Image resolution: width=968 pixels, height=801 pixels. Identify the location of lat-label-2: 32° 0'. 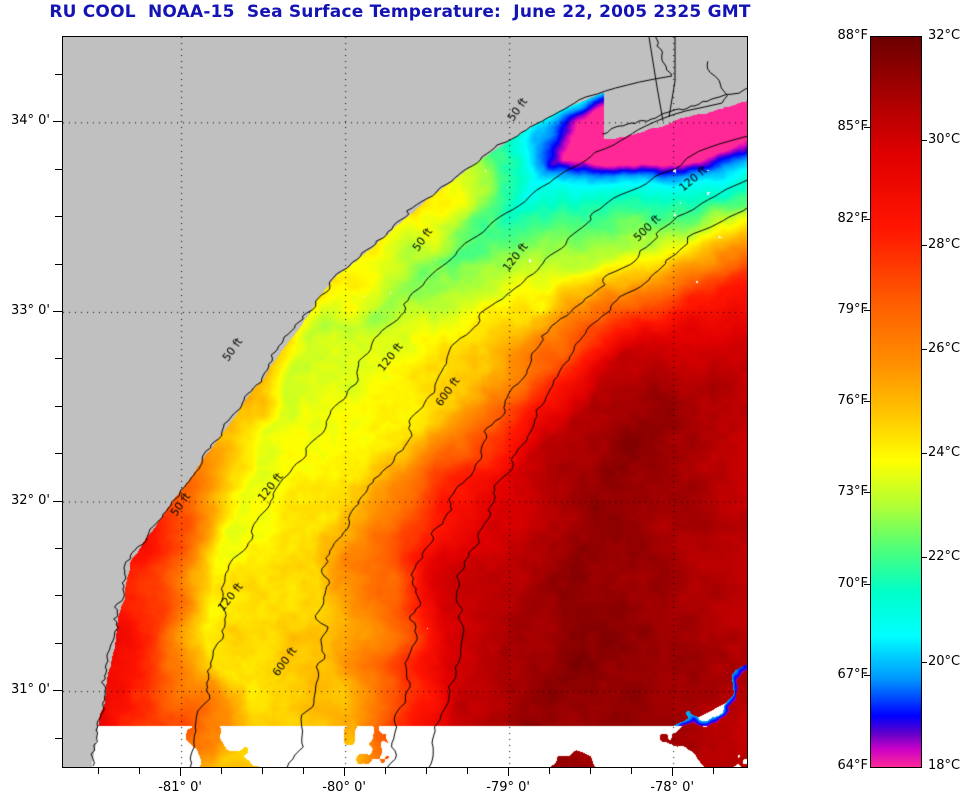
(30, 500).